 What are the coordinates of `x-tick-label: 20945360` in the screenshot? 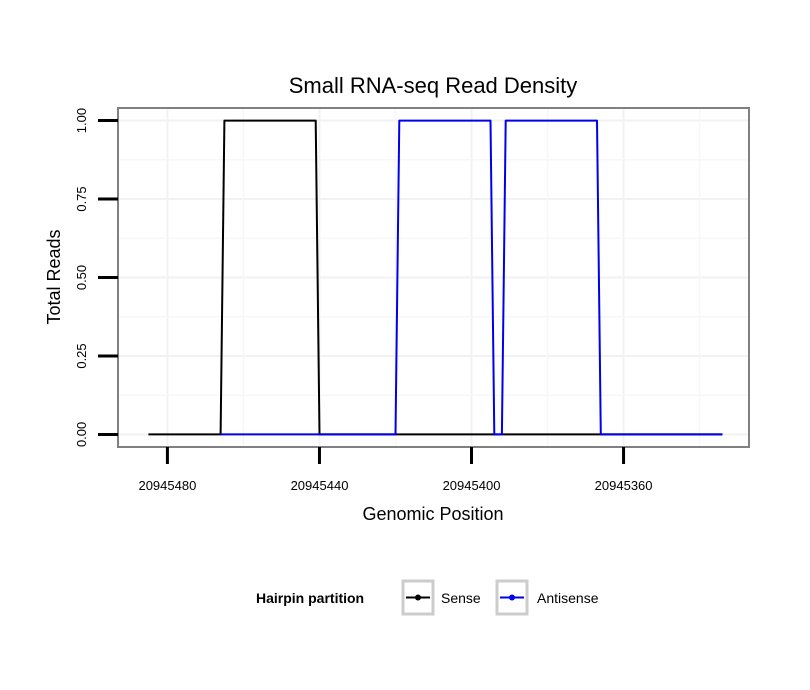 It's located at (624, 485).